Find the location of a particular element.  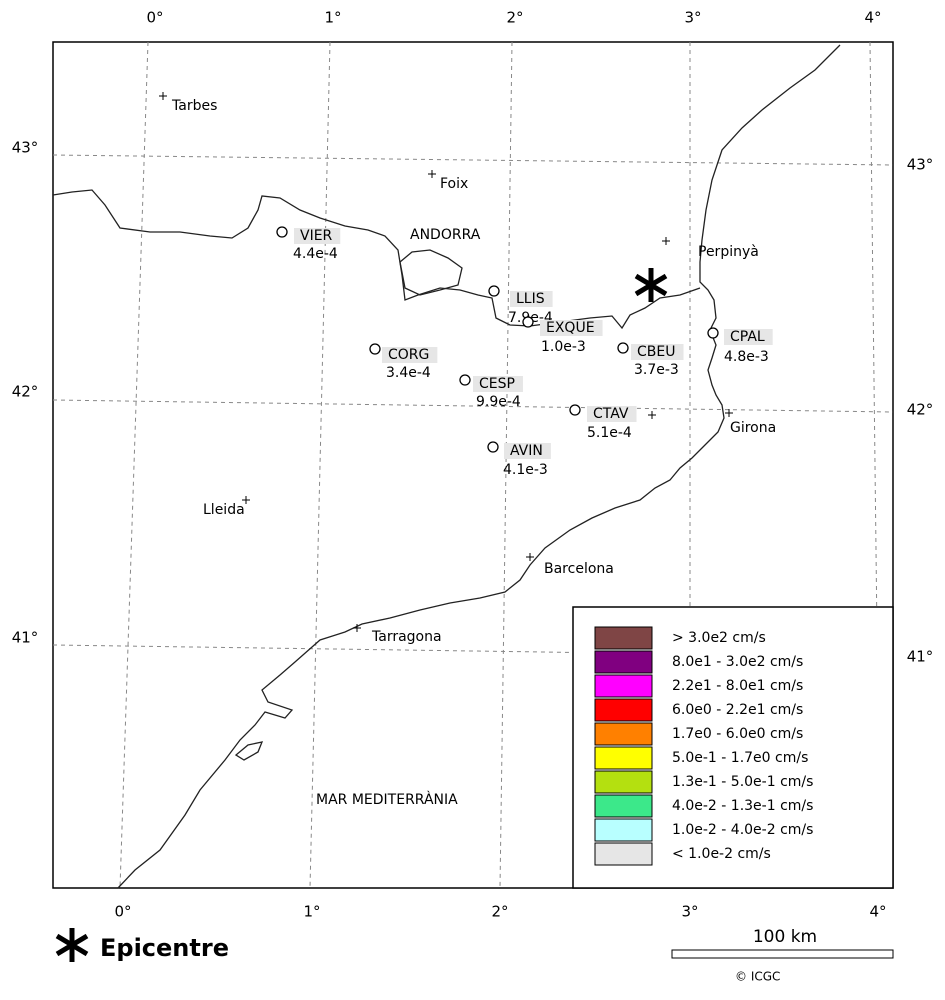

epicentre-key-marker is located at coordinates (72, 945).